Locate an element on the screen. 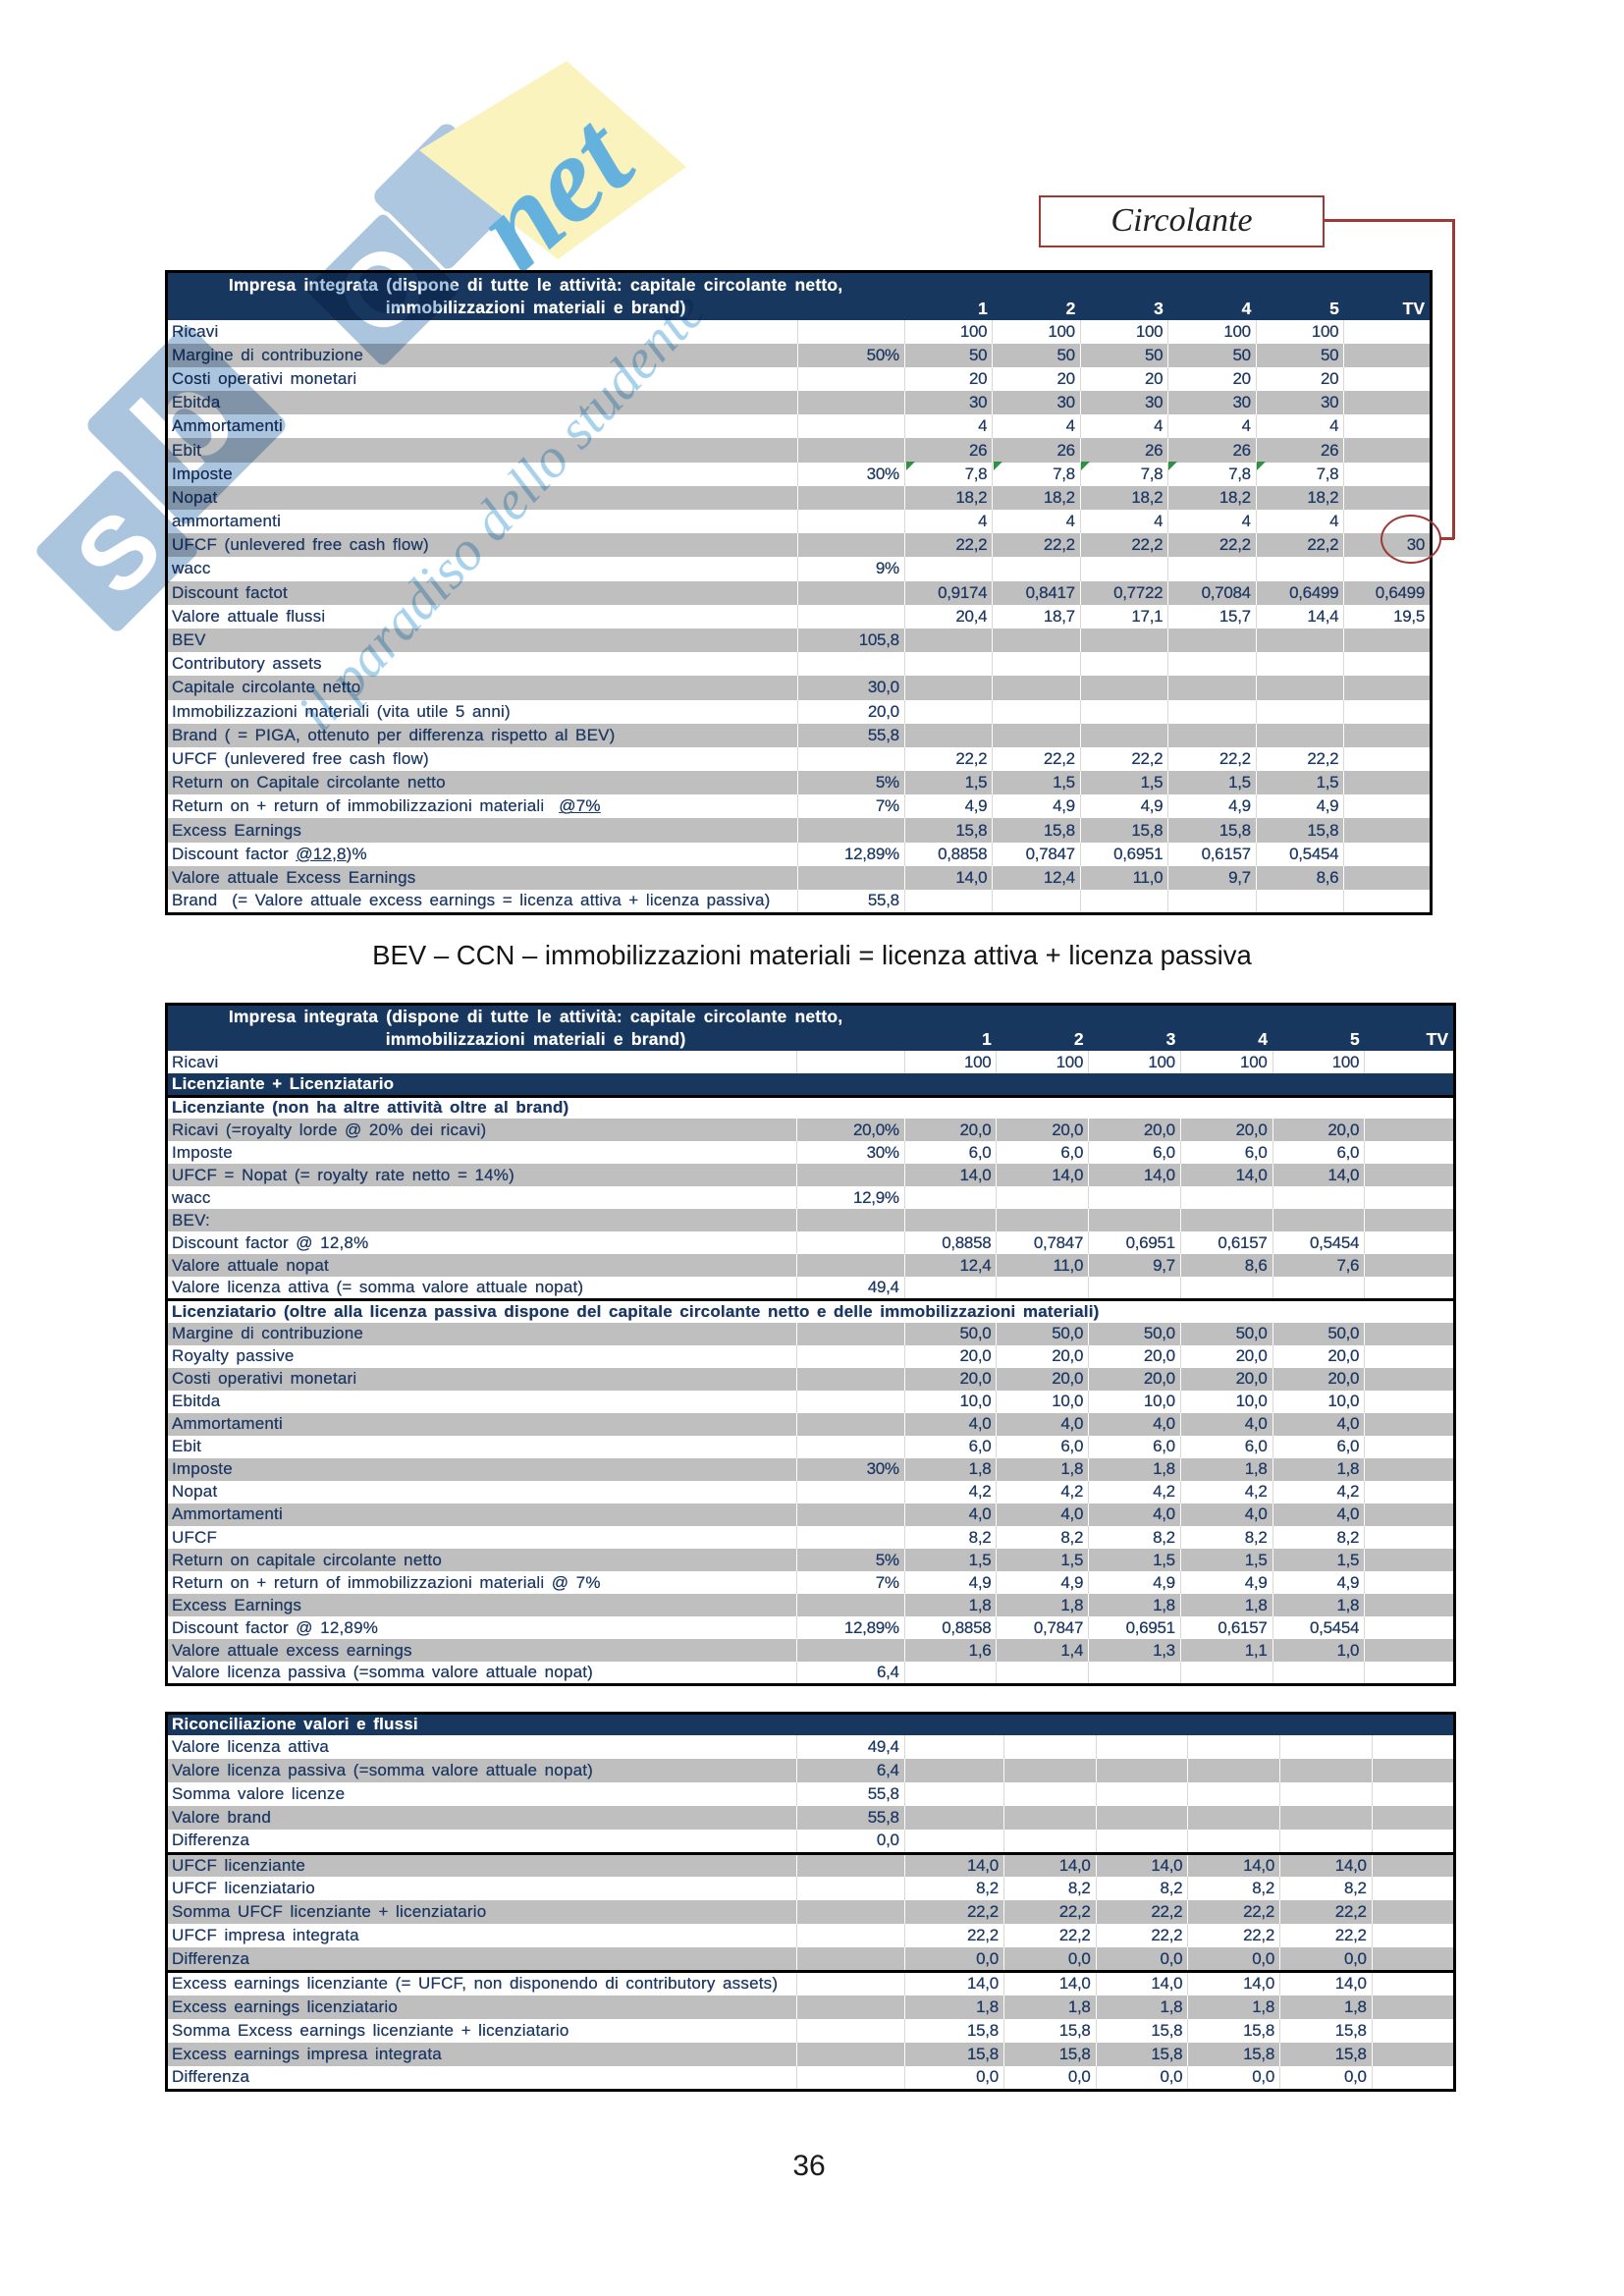  svg-text: net is located at coordinates (555, 192).